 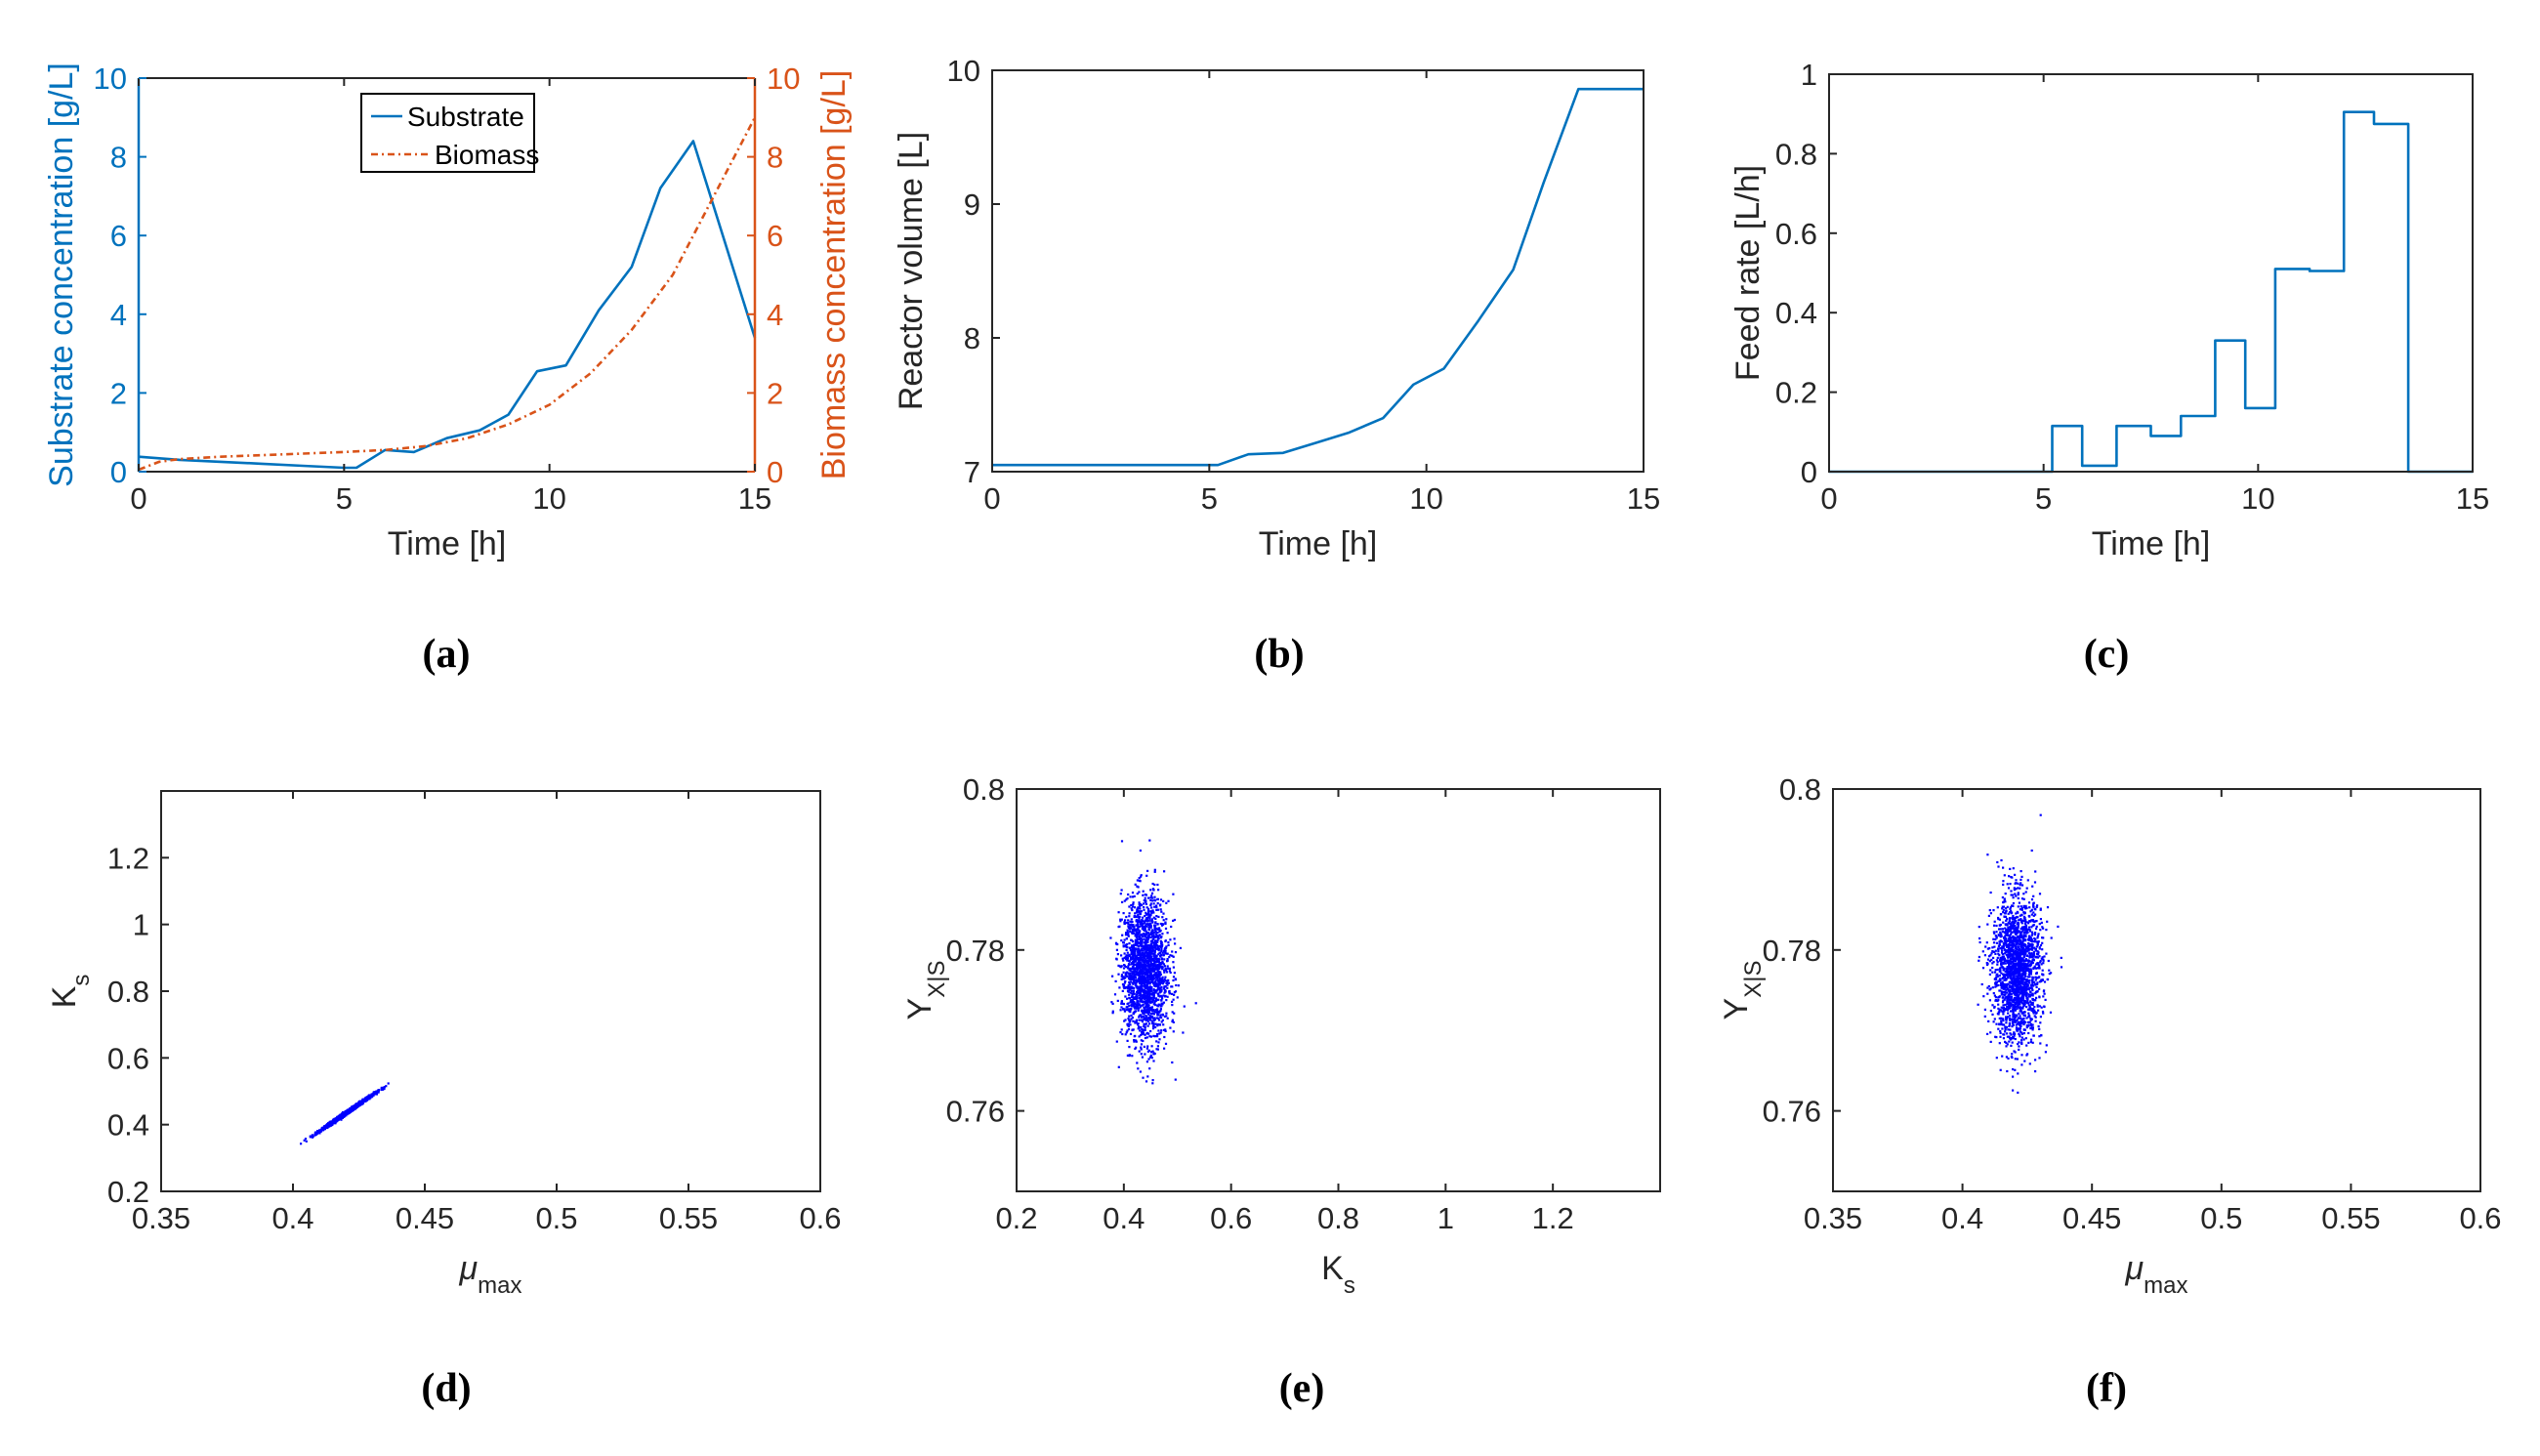 What do you see at coordinates (118, 158) in the screenshot?
I see `y-tick-label: 8` at bounding box center [118, 158].